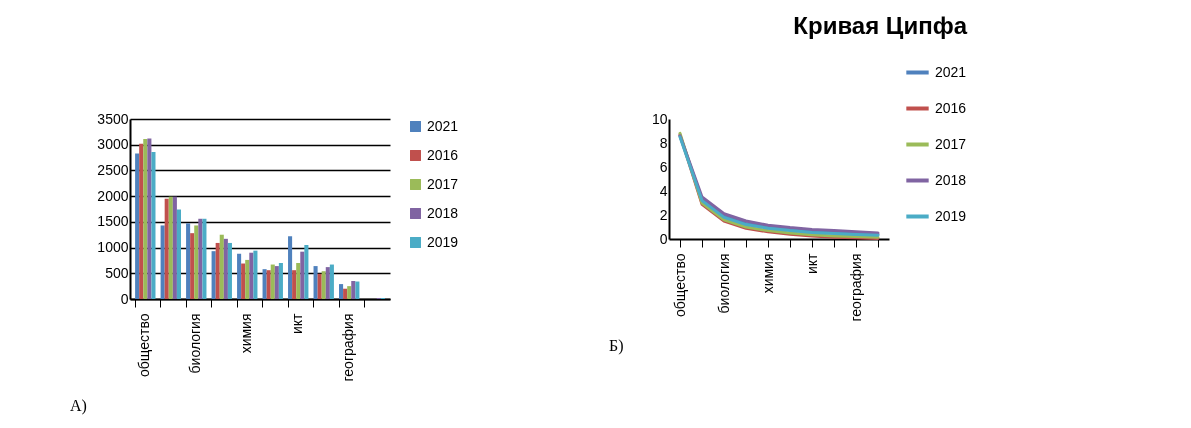 The width and height of the screenshot is (1191, 428). What do you see at coordinates (113, 247) in the screenshot?
I see `y-tick-label: 1000` at bounding box center [113, 247].